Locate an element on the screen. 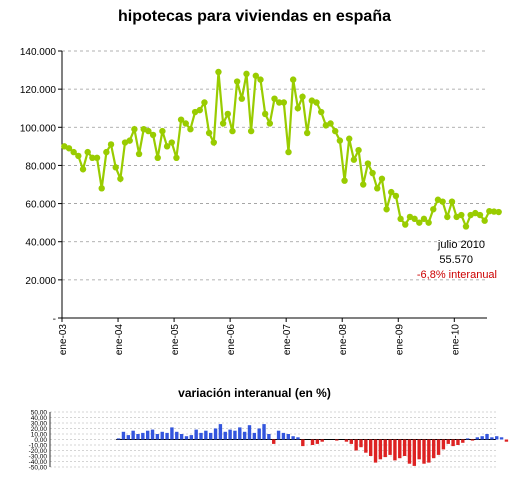 The height and width of the screenshot is (480, 509). bar-y-tick-label: 0,00 is located at coordinates (40, 440).